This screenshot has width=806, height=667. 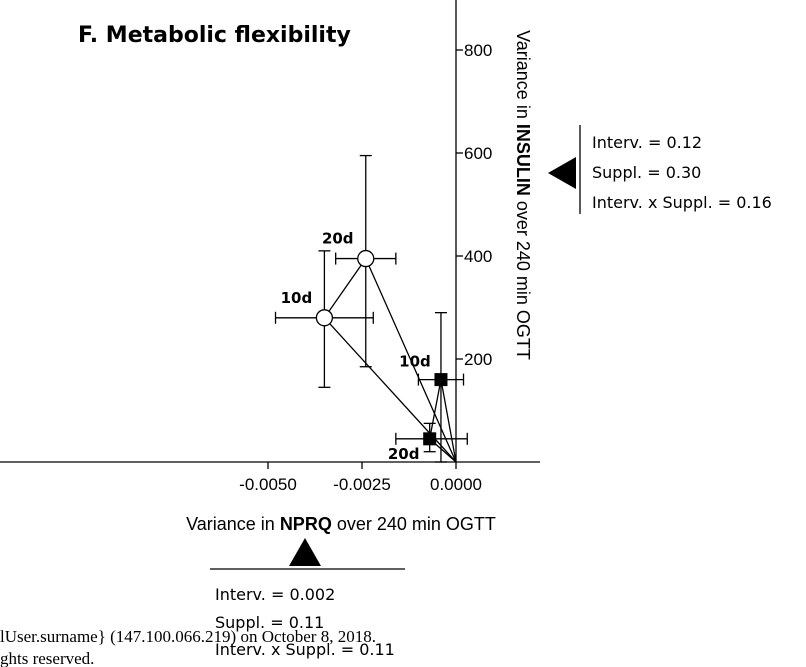 What do you see at coordinates (306, 524) in the screenshot?
I see `x-axis-title-part-2: NPRQ` at bounding box center [306, 524].